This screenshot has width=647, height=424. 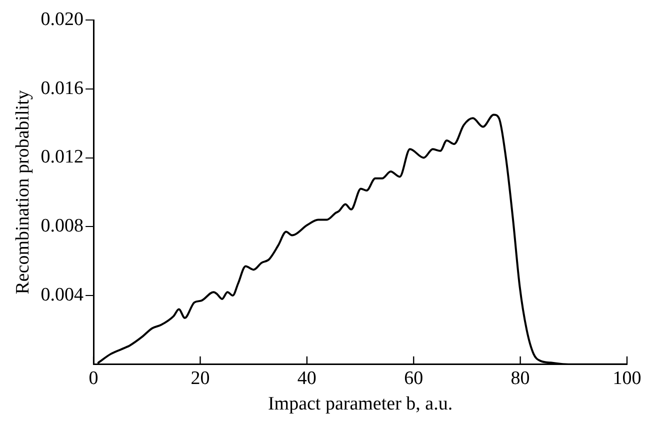 What do you see at coordinates (62, 226) in the screenshot?
I see `y-tick-label: 0.008` at bounding box center [62, 226].